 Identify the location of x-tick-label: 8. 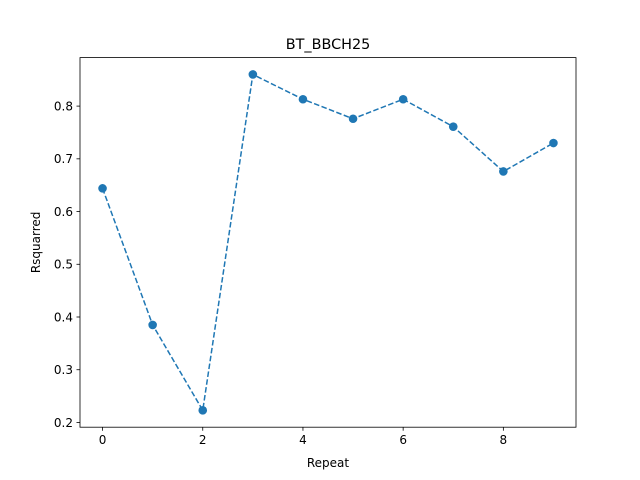
(504, 440).